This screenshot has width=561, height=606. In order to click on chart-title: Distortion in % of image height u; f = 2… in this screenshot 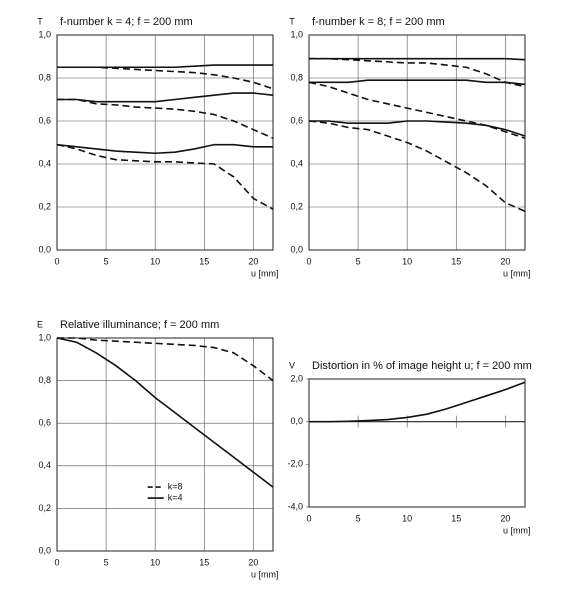, I will do `click(422, 366)`.